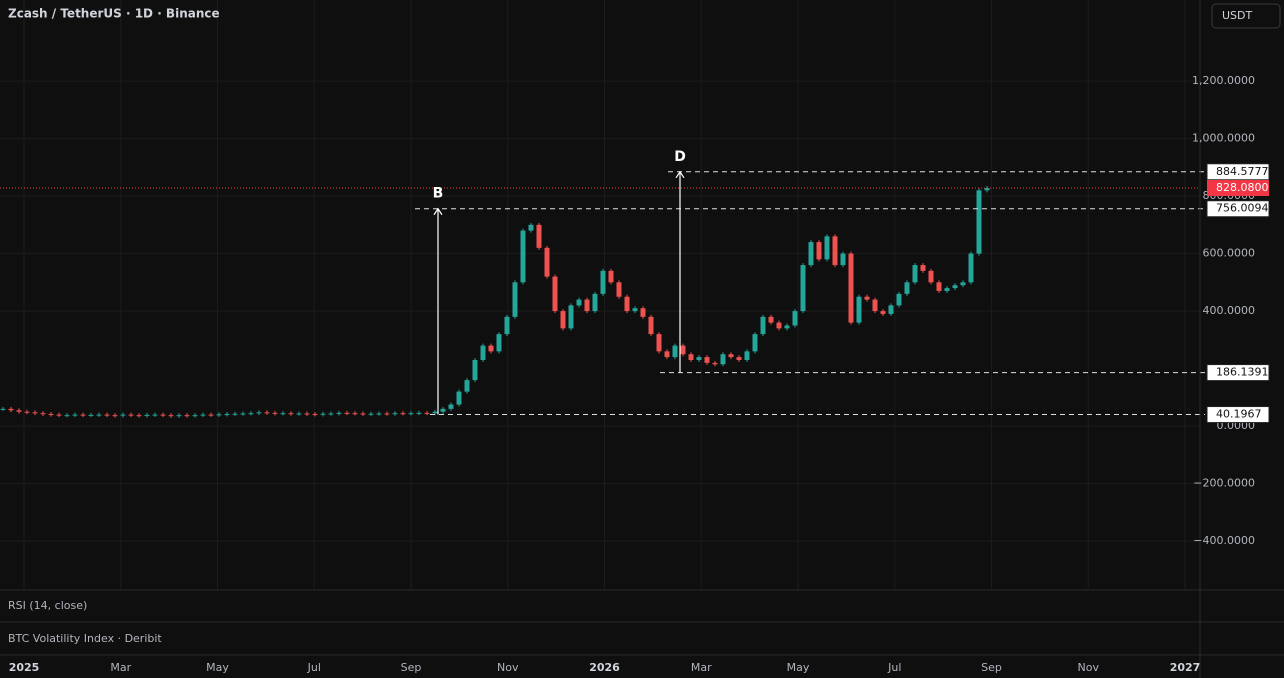  Describe the element at coordinates (1242, 208) in the screenshot. I see `price-level-label: 756.0094` at that location.